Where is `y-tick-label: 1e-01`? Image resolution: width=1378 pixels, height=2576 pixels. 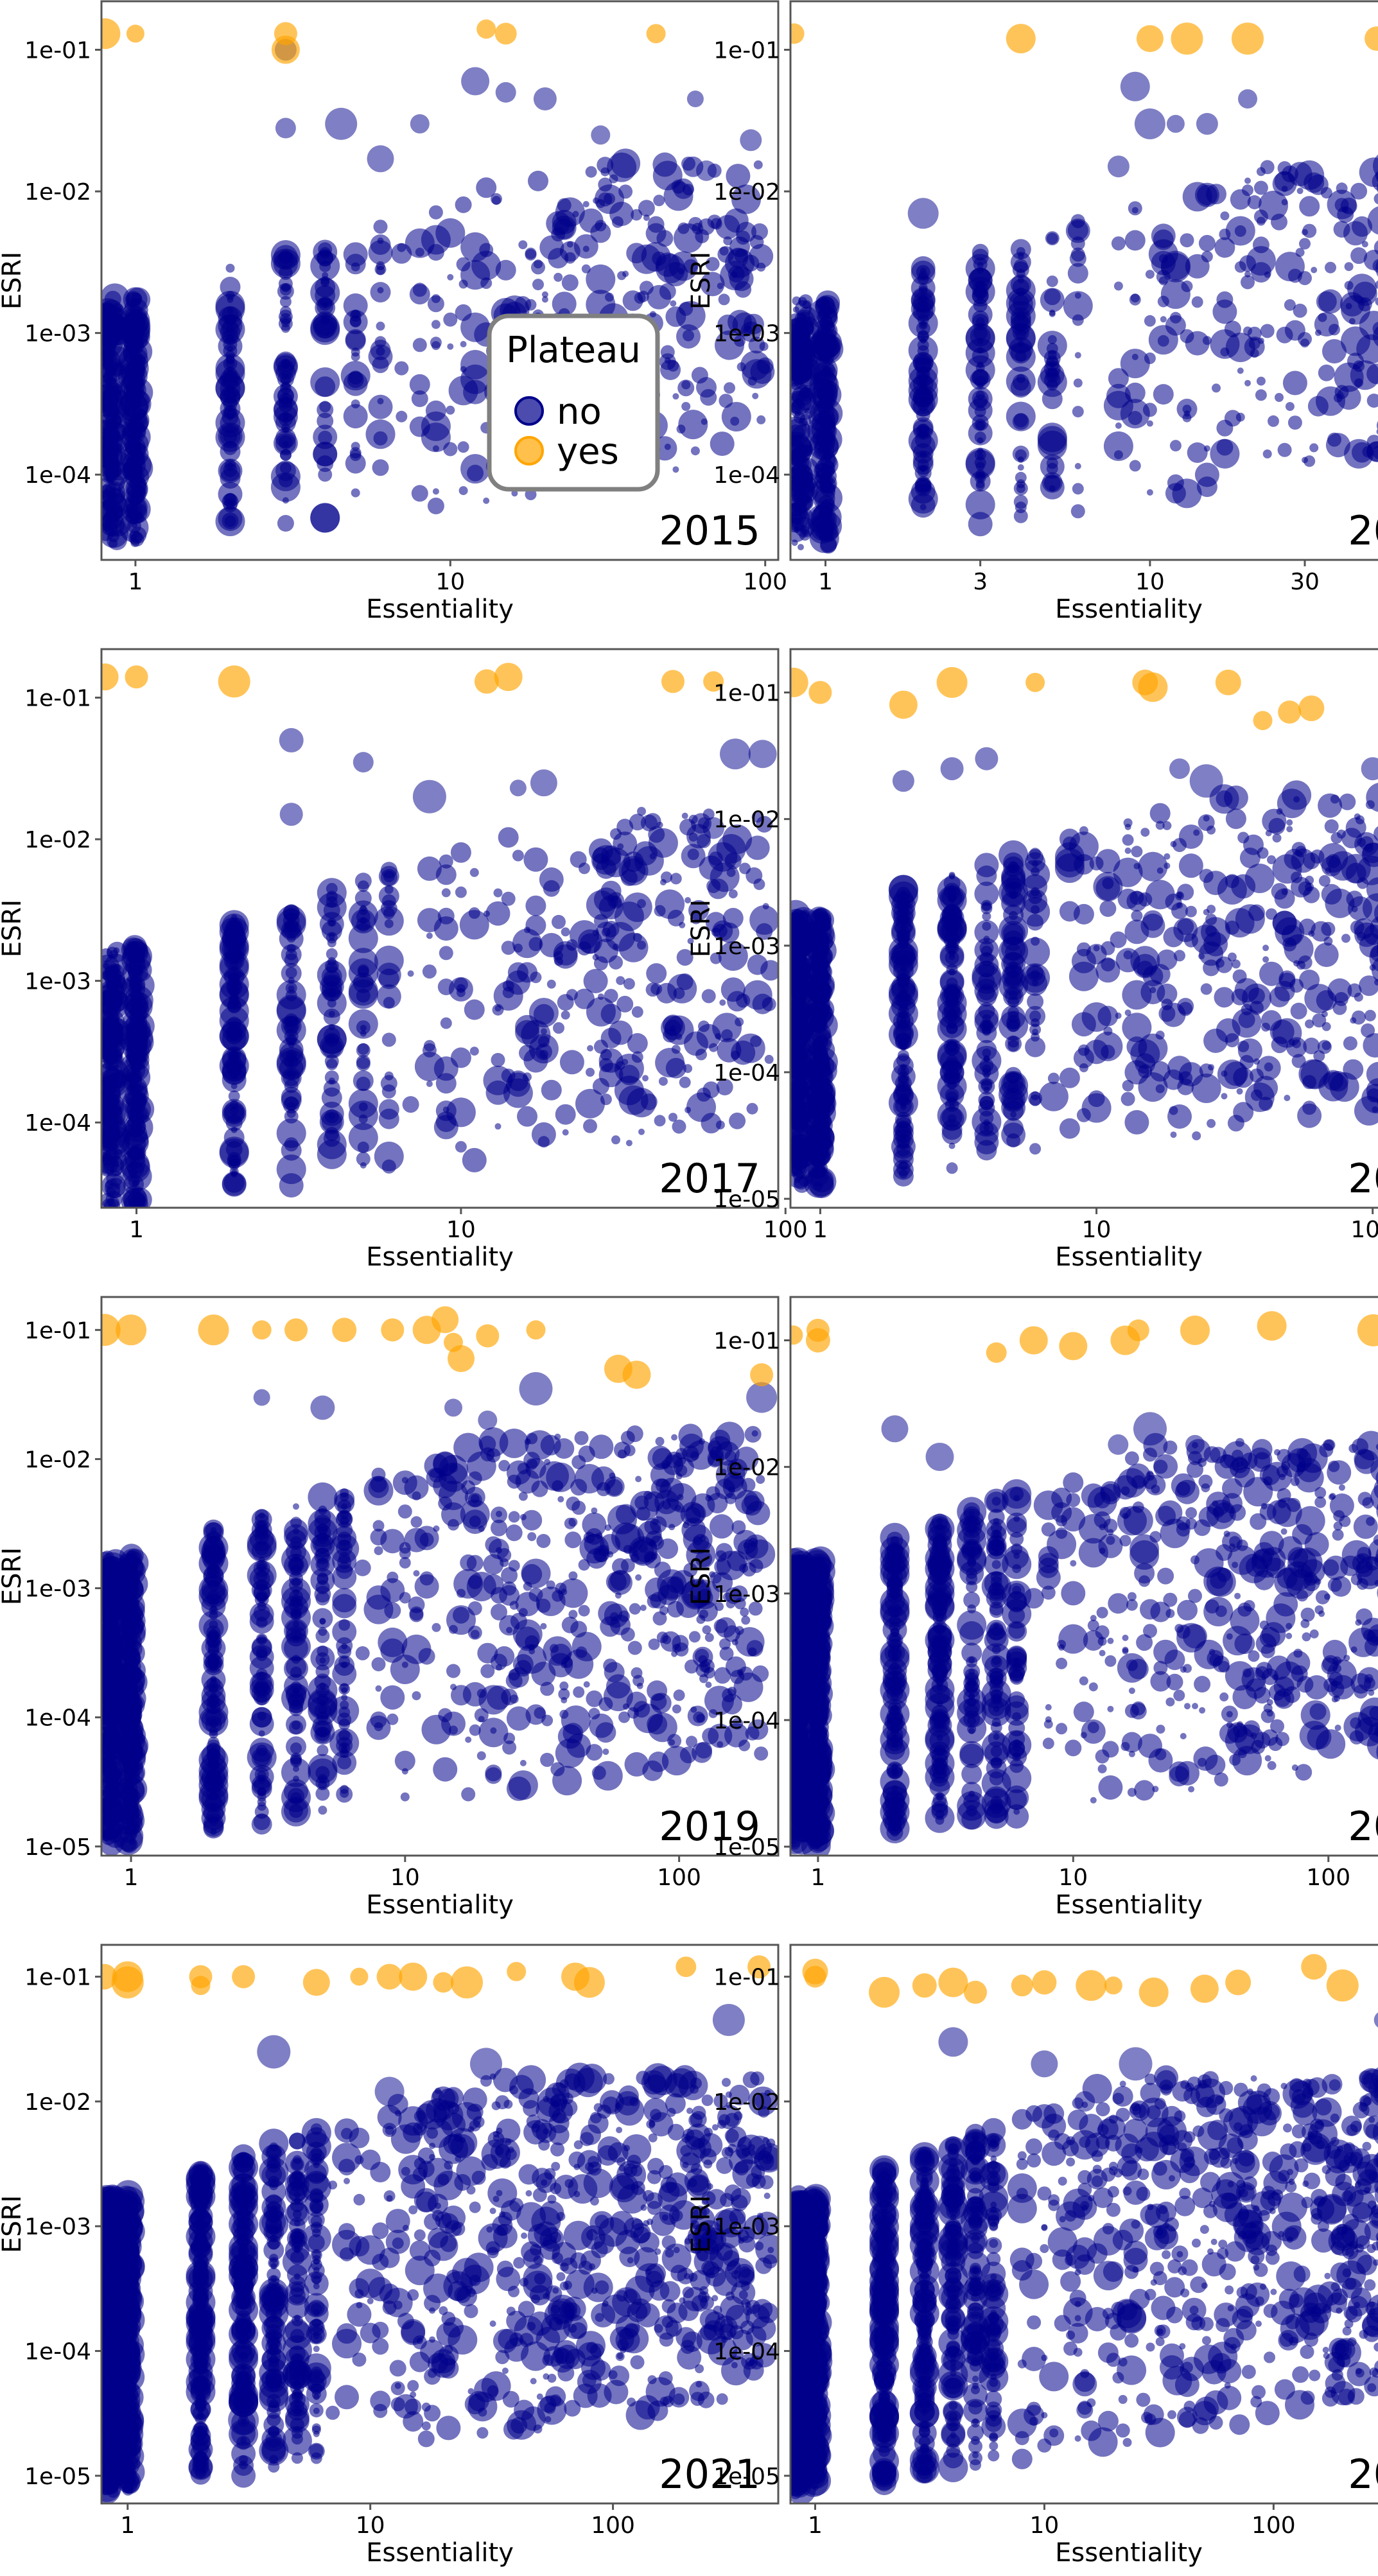 y-tick-label: 1e-01 is located at coordinates (746, 694).